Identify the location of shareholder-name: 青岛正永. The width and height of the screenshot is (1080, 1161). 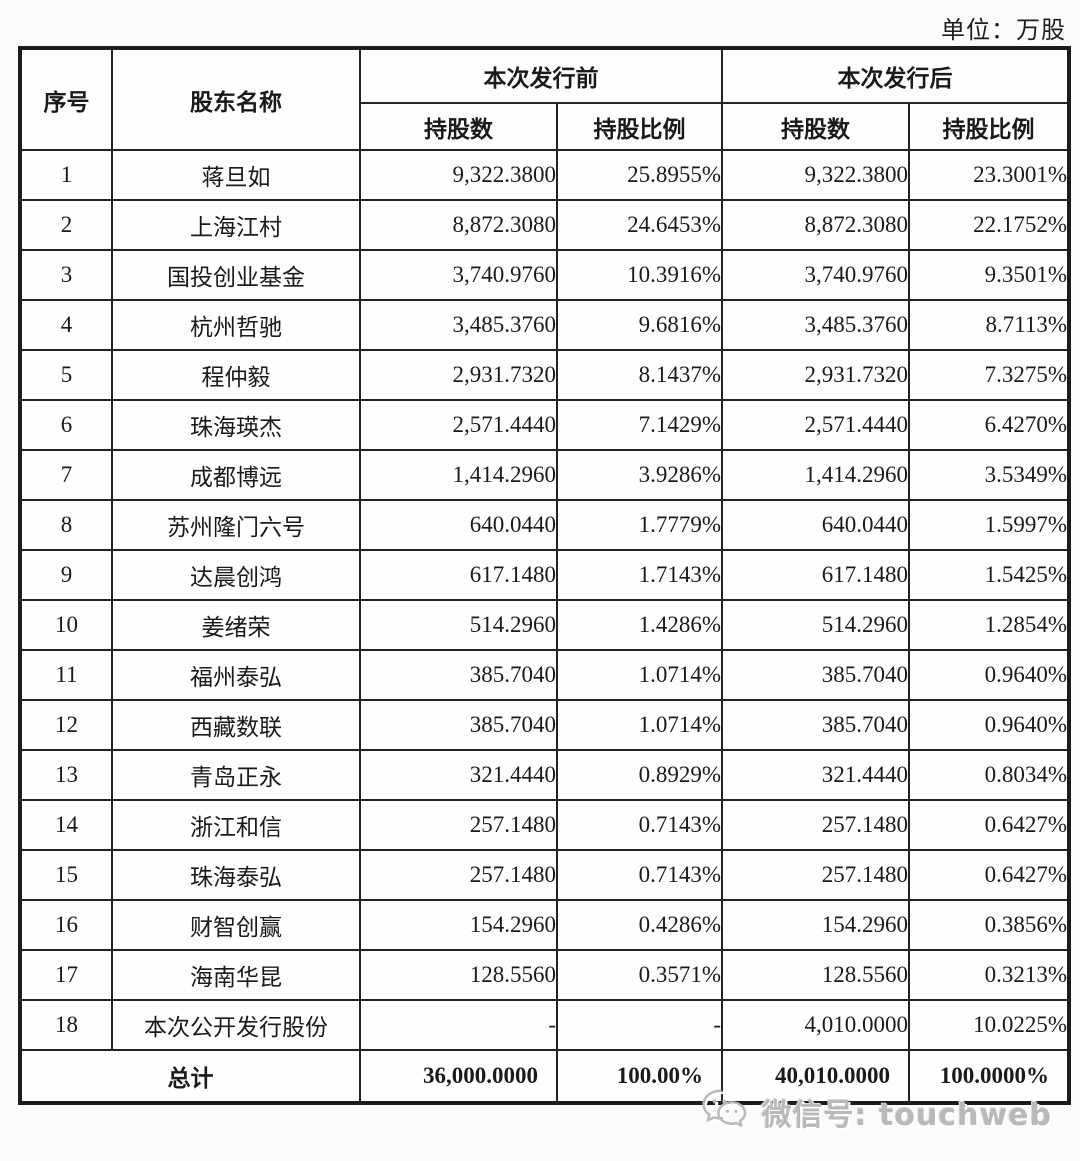
(236, 775).